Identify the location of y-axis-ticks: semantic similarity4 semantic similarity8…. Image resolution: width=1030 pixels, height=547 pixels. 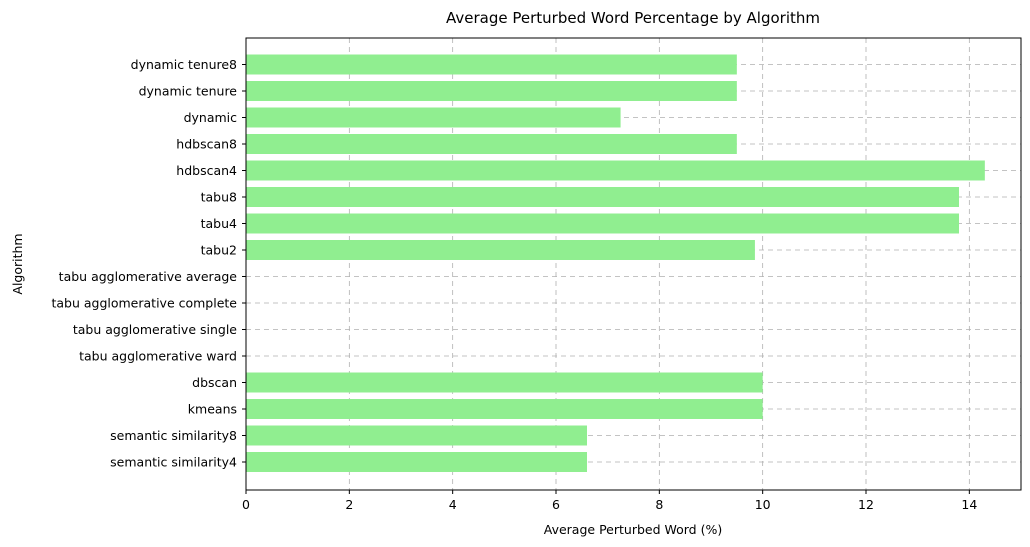
(148, 263).